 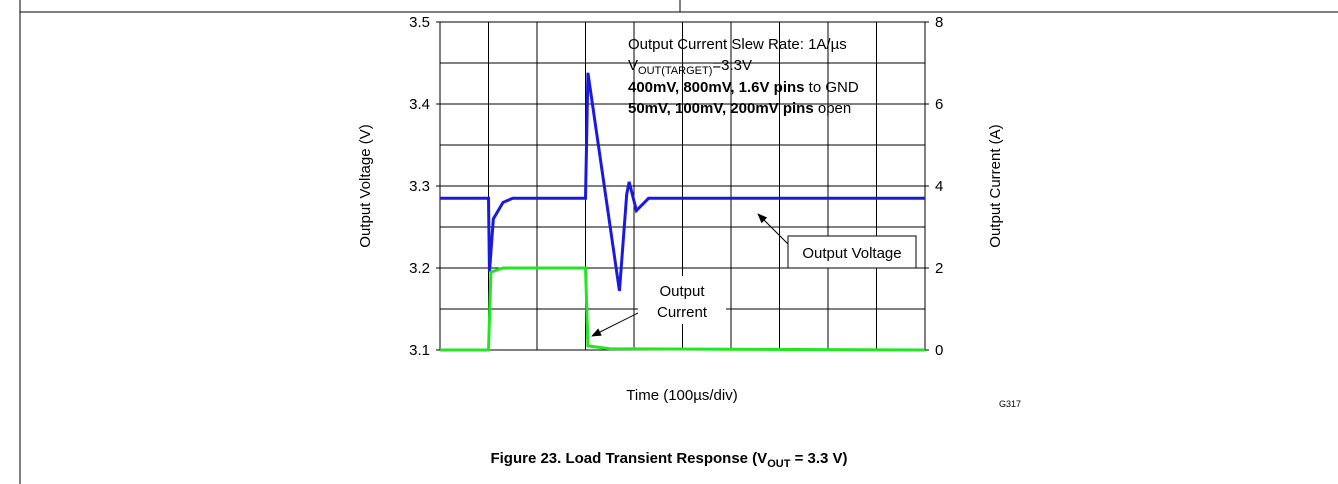 What do you see at coordinates (628, 458) in the screenshot?
I see `caption: Figure 23. Load Transient Response (V` at bounding box center [628, 458].